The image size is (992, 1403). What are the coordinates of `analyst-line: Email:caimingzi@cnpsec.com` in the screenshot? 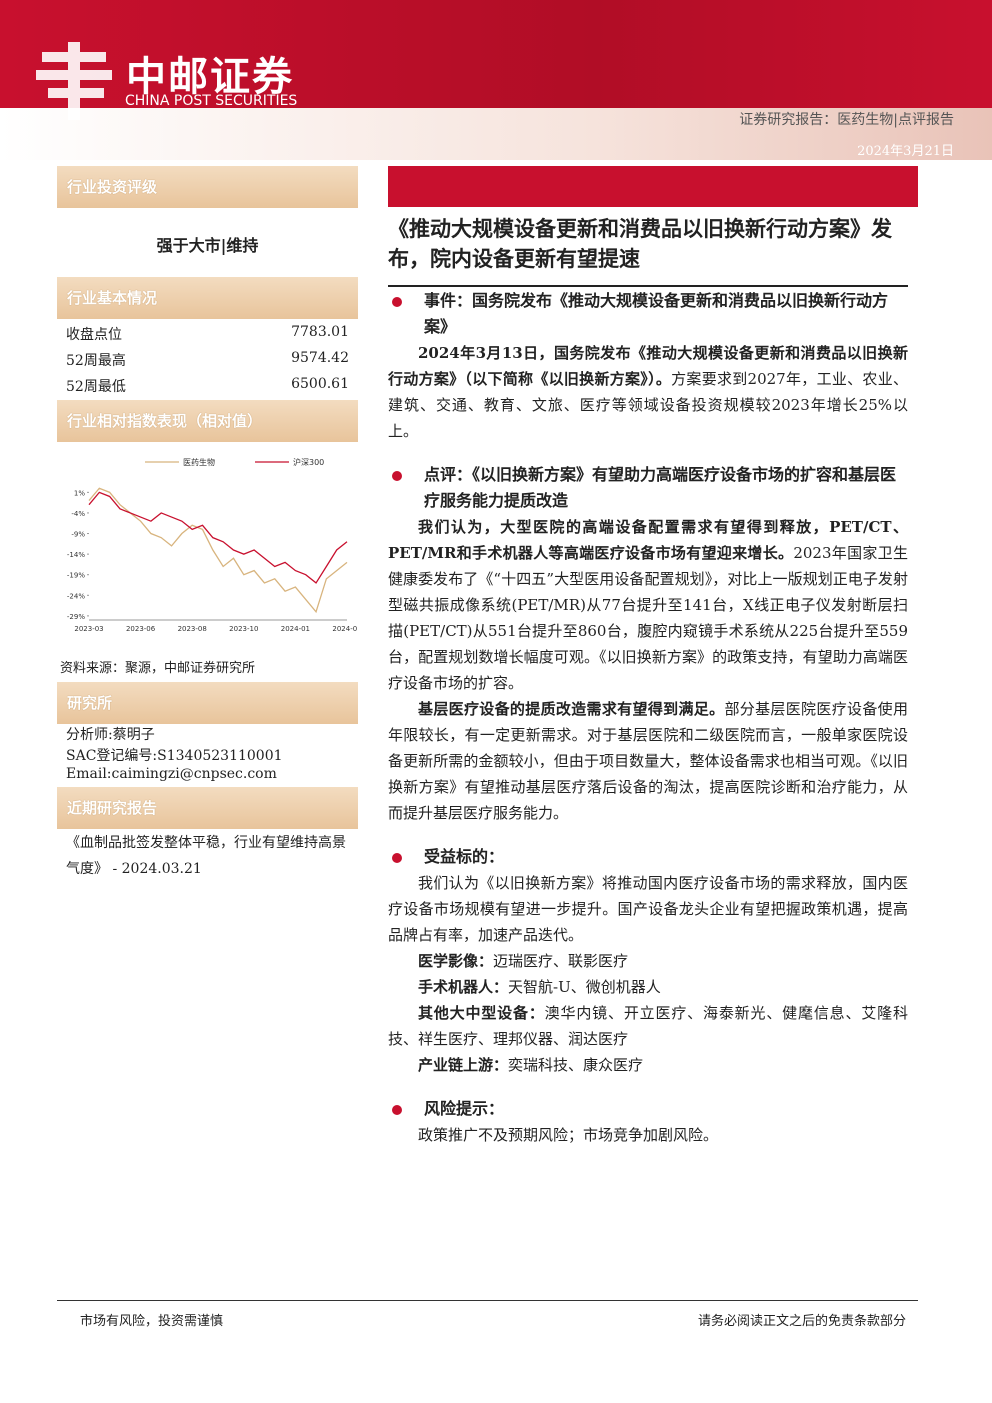 It's located at (171, 774).